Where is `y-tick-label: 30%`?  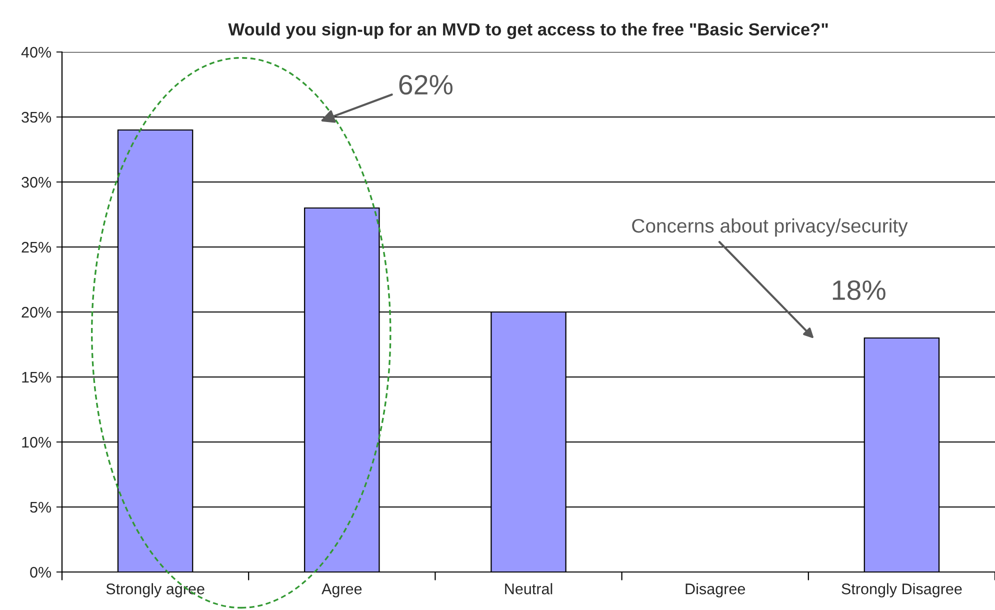
y-tick-label: 30% is located at coordinates (37, 182).